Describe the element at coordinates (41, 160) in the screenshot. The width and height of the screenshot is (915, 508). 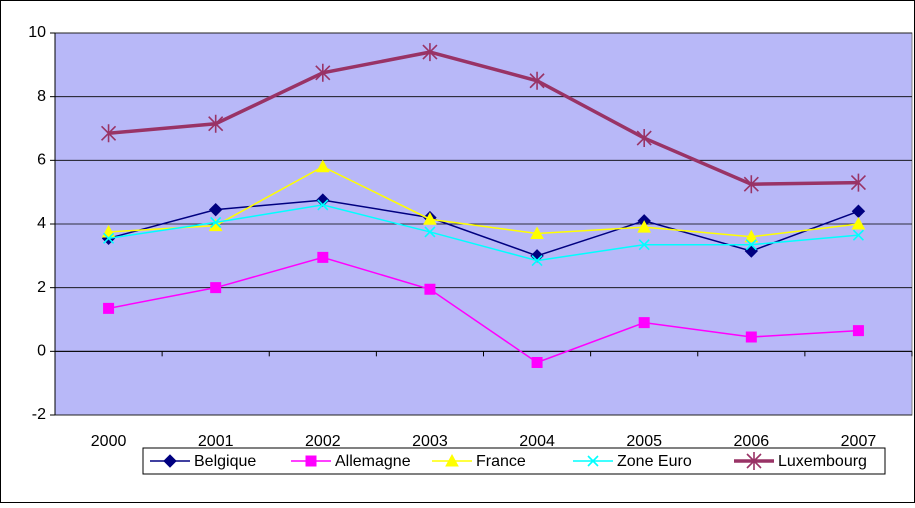
I see `y-tick-label: 6` at that location.